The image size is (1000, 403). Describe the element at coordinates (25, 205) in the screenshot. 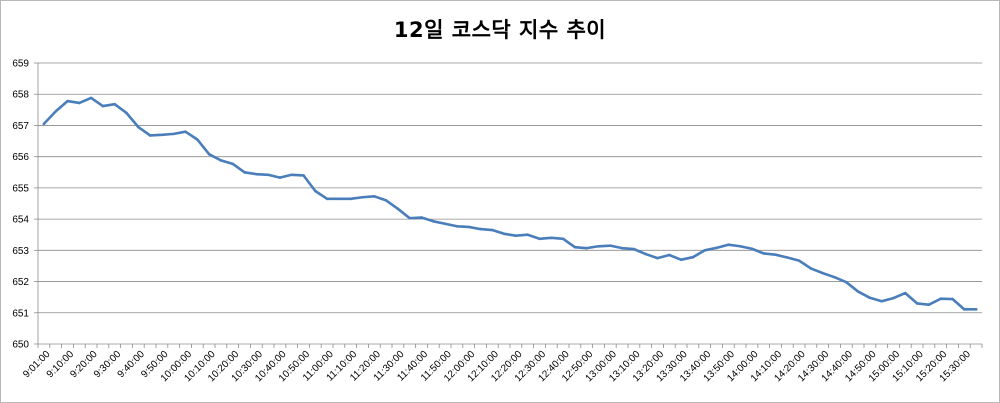

I see `y-axis-ticks: 650 651 652 653 654 655 656 657 658 659` at that location.